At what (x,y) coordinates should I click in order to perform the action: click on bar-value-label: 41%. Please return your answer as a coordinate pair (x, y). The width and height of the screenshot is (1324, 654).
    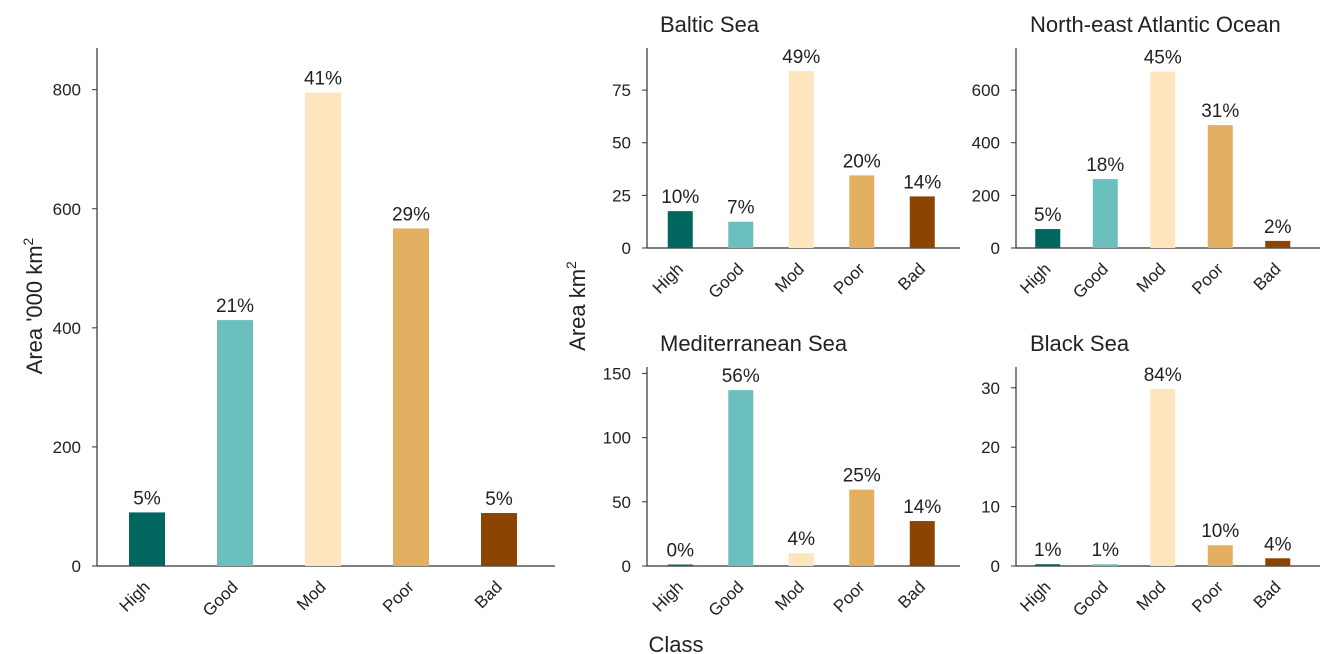
    Looking at the image, I should click on (323, 79).